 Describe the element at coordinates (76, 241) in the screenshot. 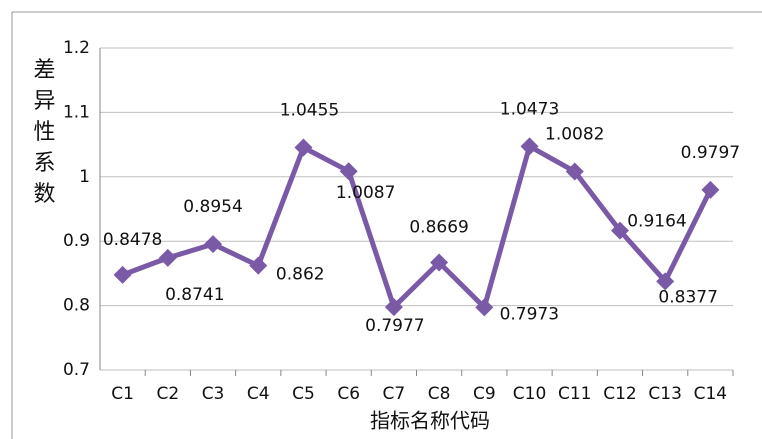

I see `y-tick-label: 0.9` at that location.